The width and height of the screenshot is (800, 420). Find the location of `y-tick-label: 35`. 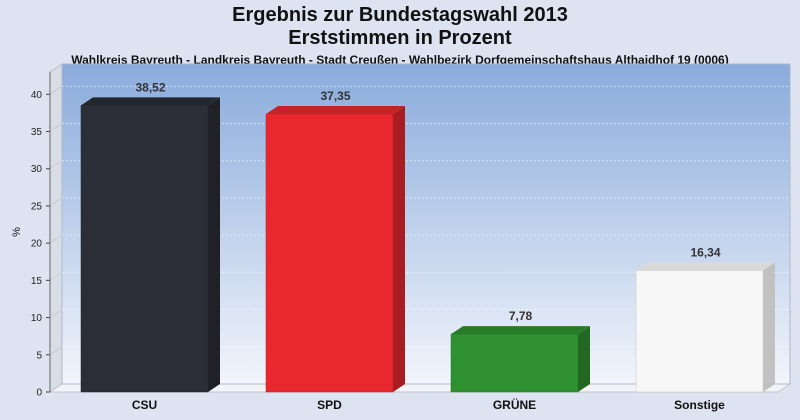

y-tick-label: 35 is located at coordinates (37, 132).